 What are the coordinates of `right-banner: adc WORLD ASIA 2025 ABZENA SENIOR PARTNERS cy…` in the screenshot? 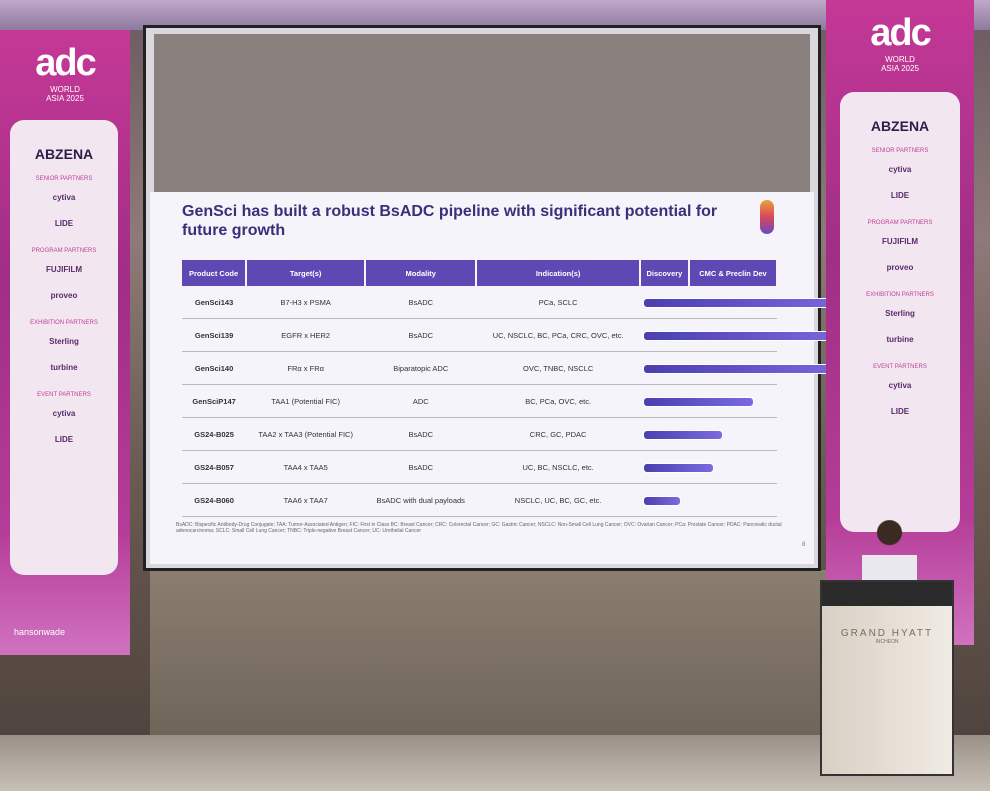 It's located at (900, 322).